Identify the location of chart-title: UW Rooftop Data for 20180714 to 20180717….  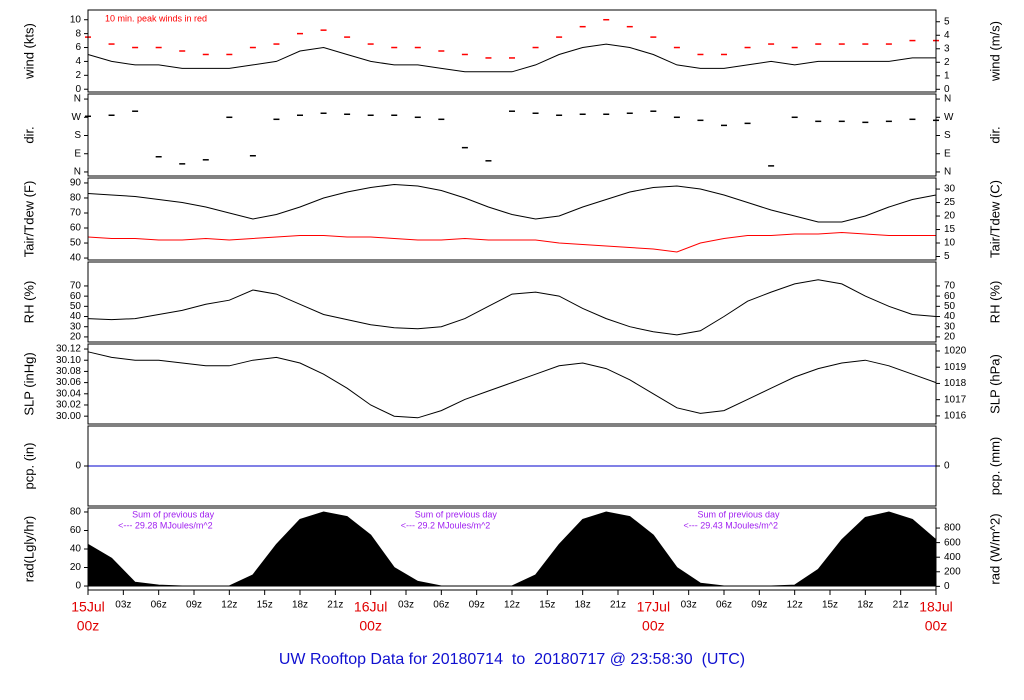
(512, 659).